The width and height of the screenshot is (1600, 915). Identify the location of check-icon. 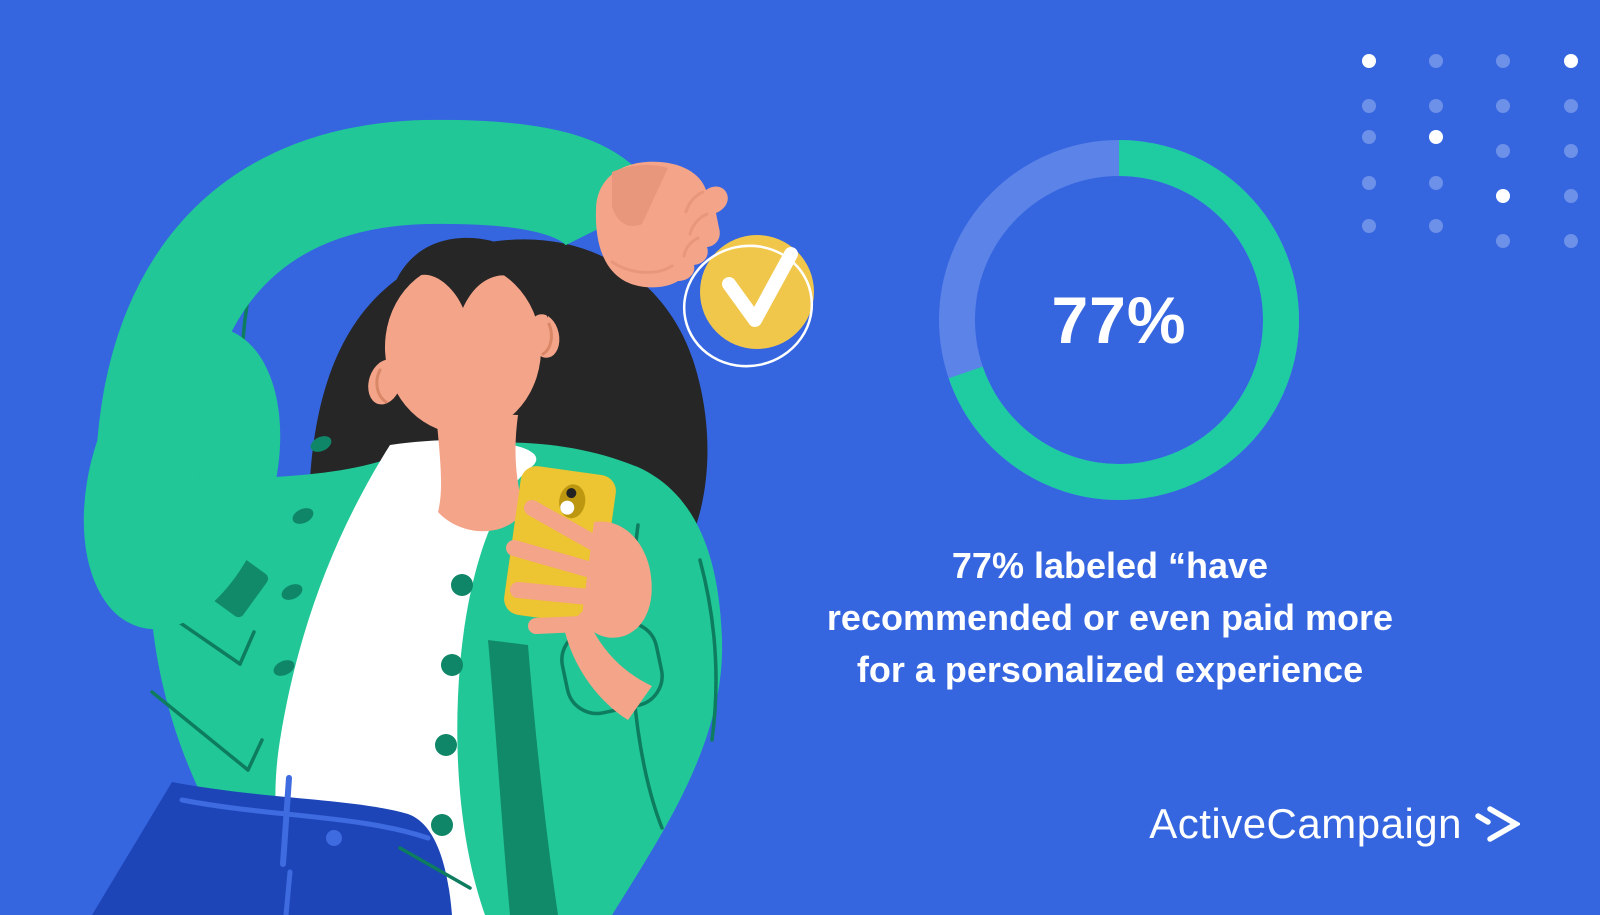
(760, 287).